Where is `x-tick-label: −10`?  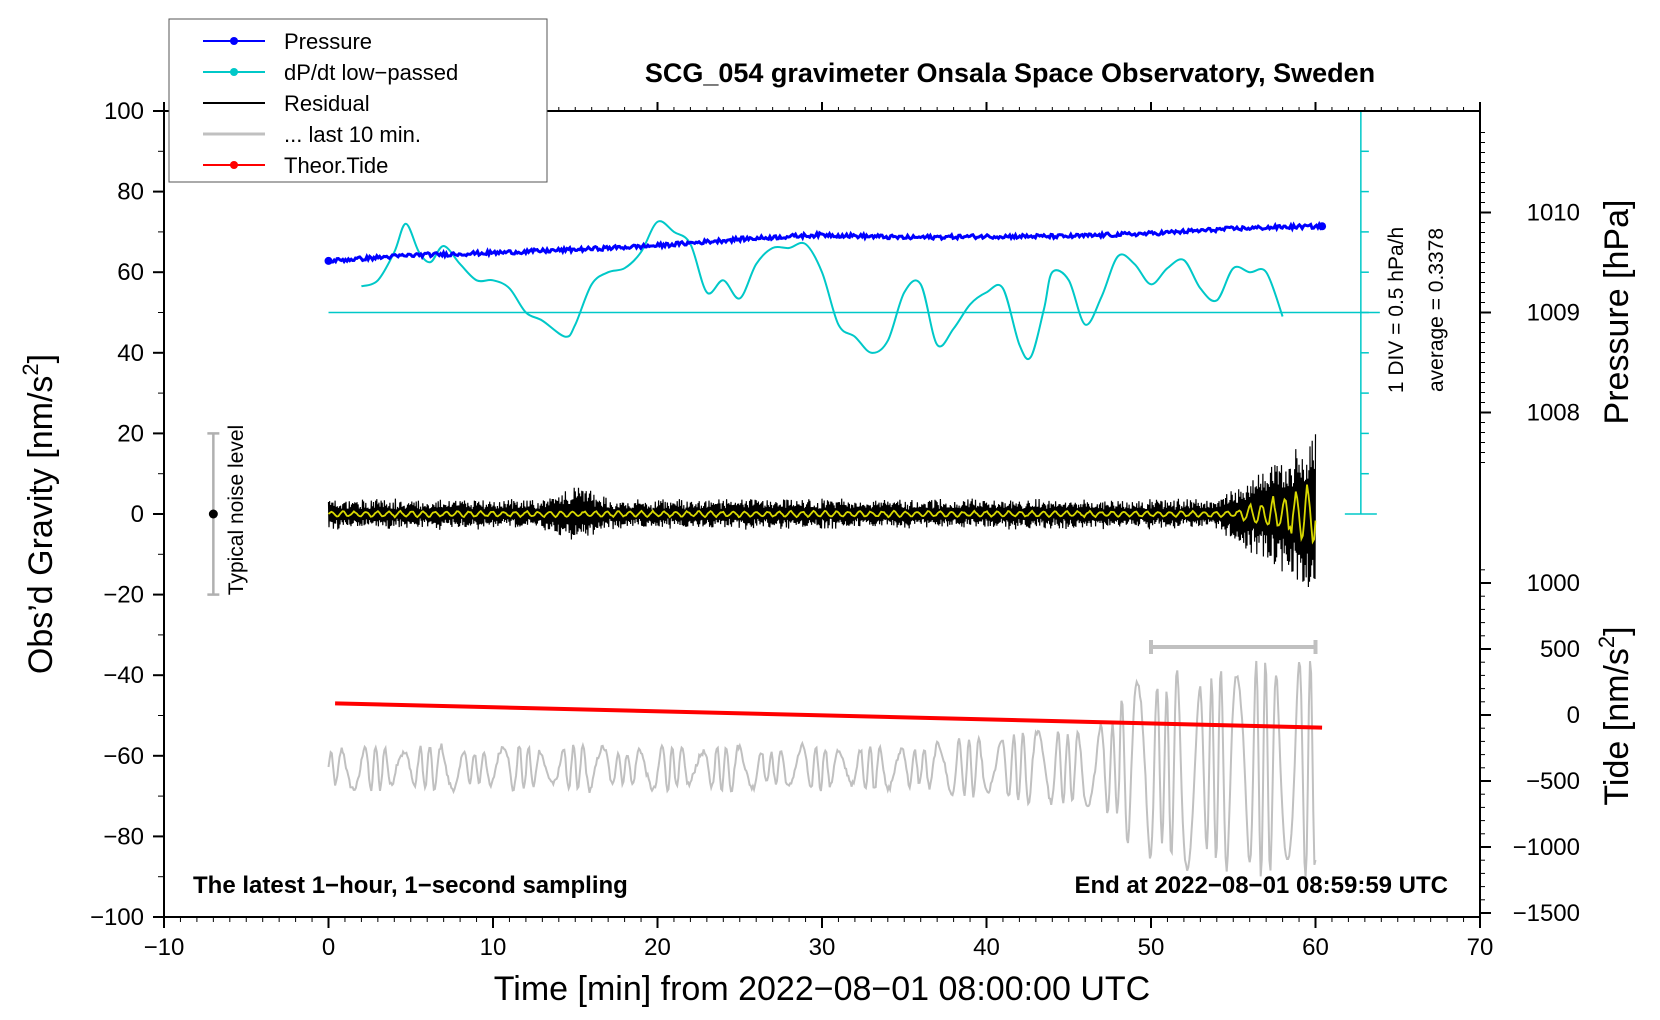 x-tick-label: −10 is located at coordinates (164, 947).